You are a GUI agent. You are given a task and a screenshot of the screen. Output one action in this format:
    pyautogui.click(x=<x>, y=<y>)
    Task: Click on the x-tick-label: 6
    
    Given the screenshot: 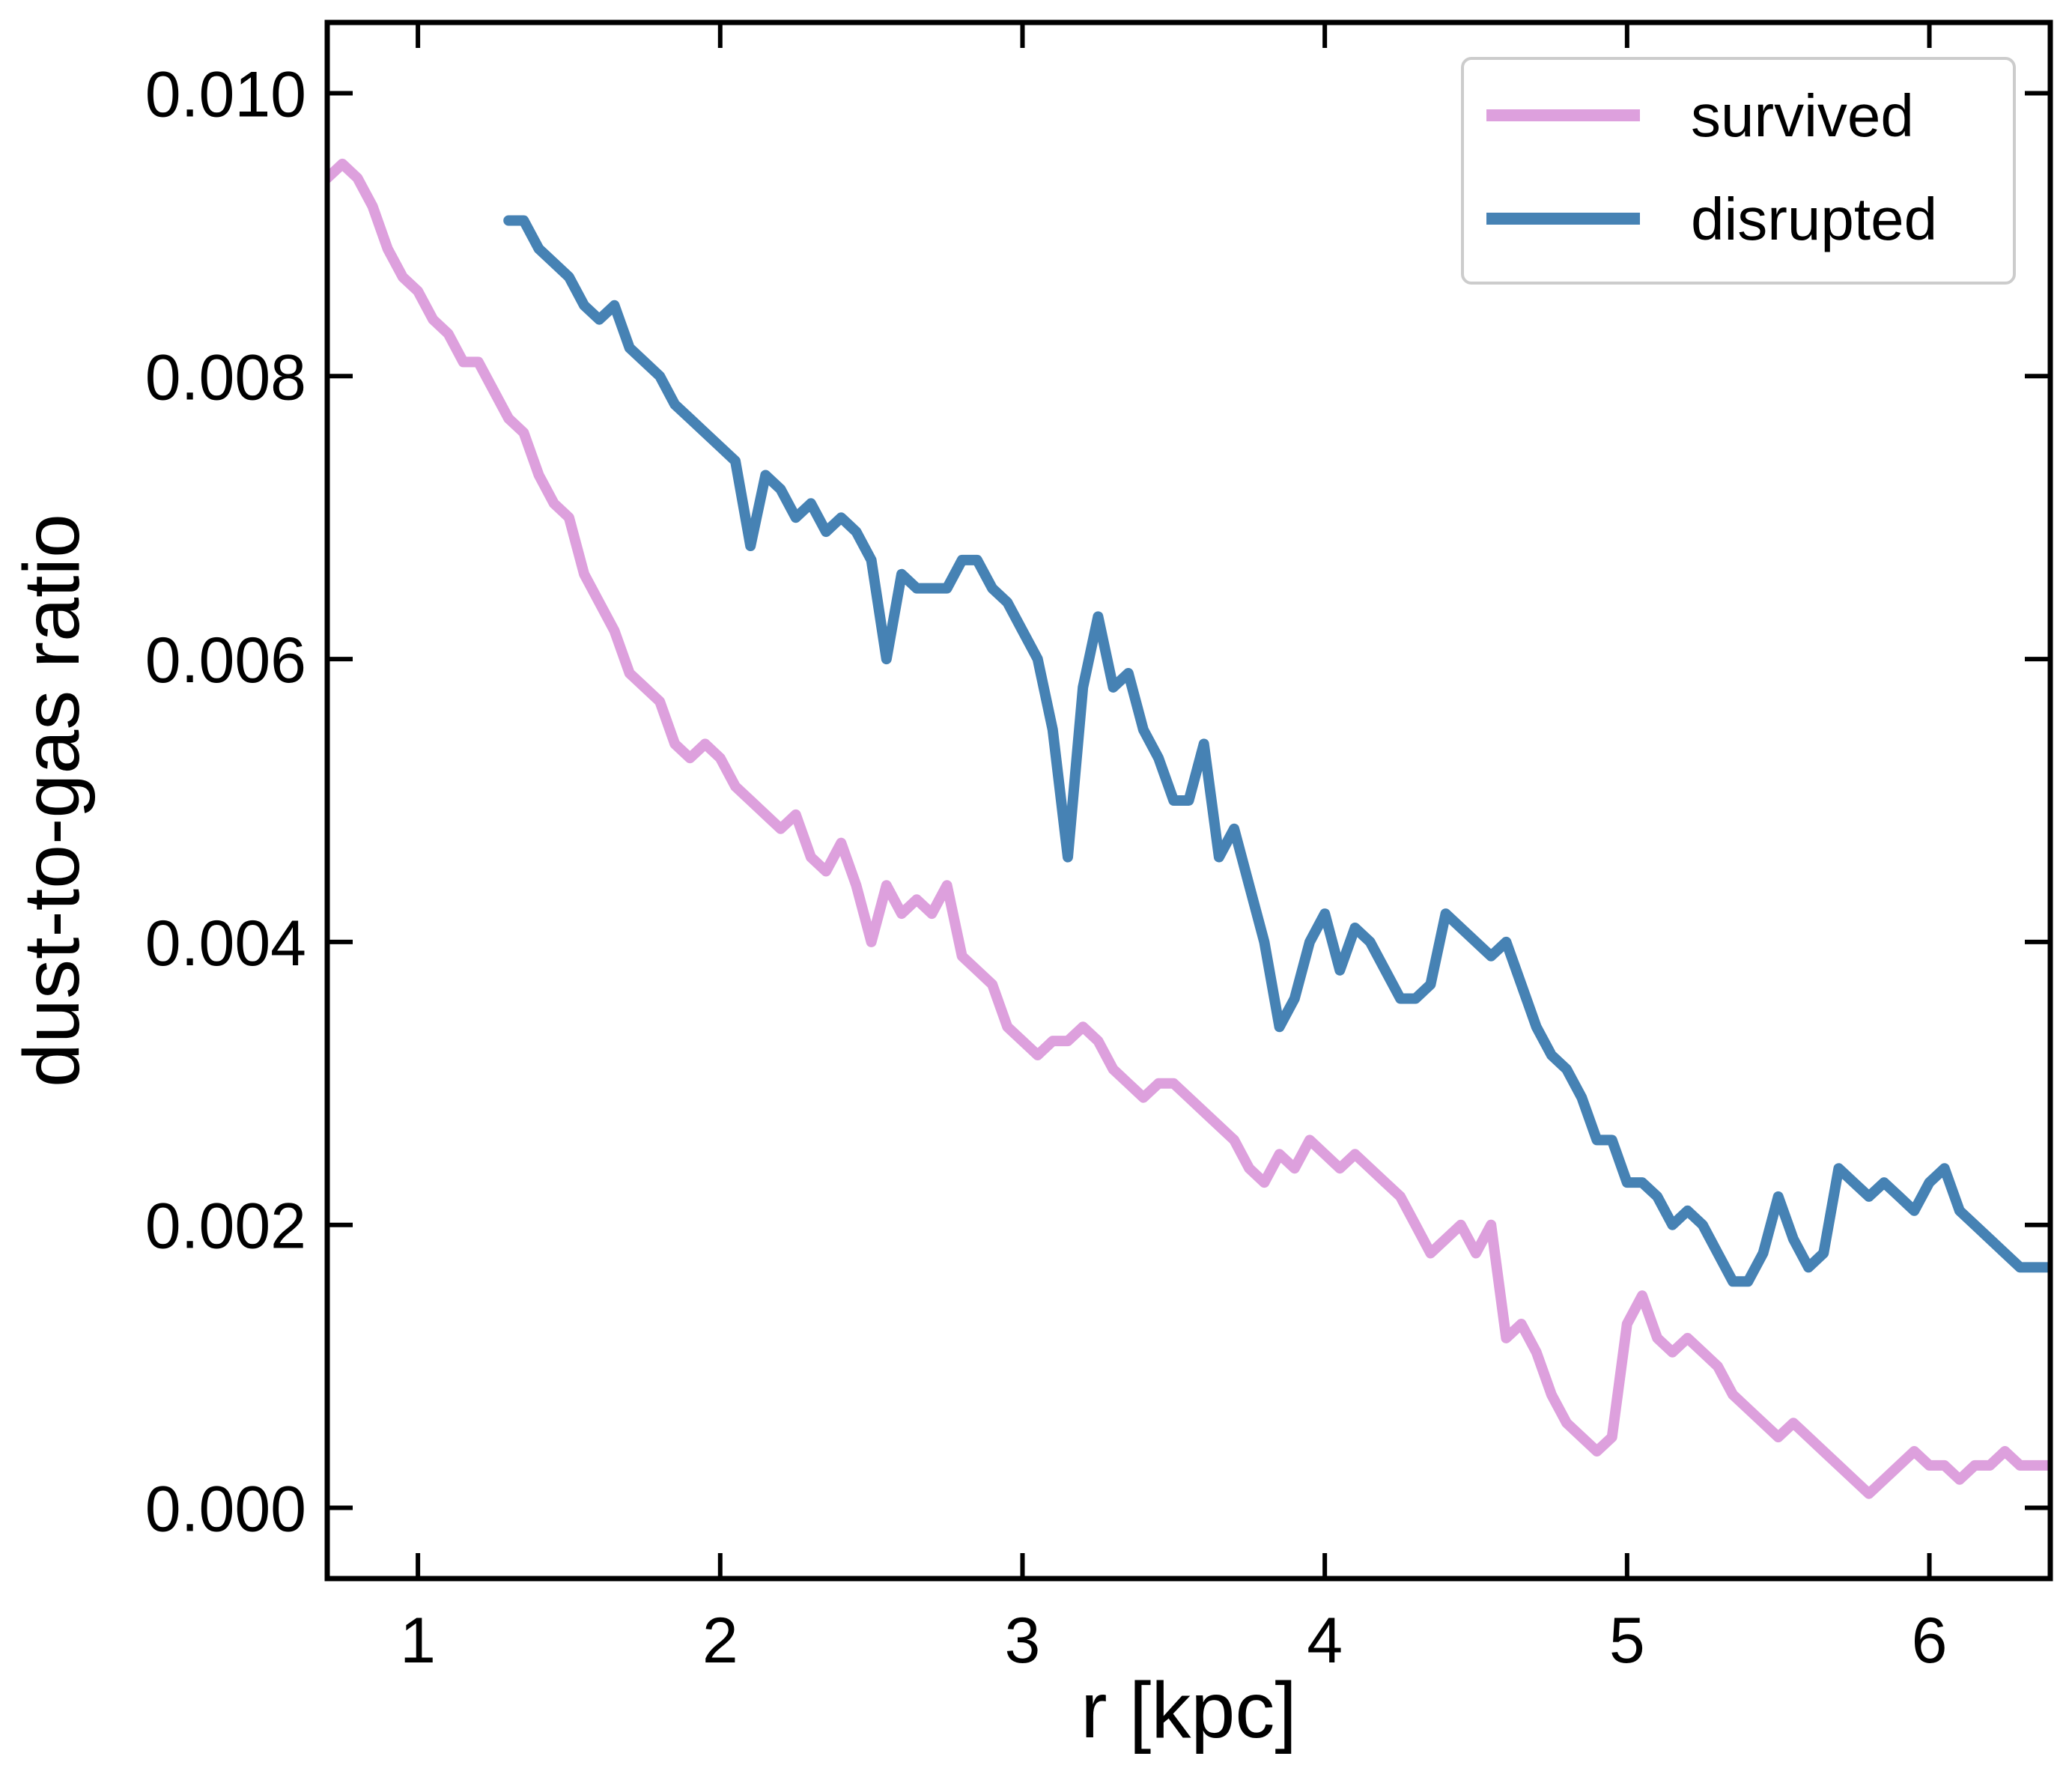 What is the action you would take?
    pyautogui.click(x=1930, y=1641)
    